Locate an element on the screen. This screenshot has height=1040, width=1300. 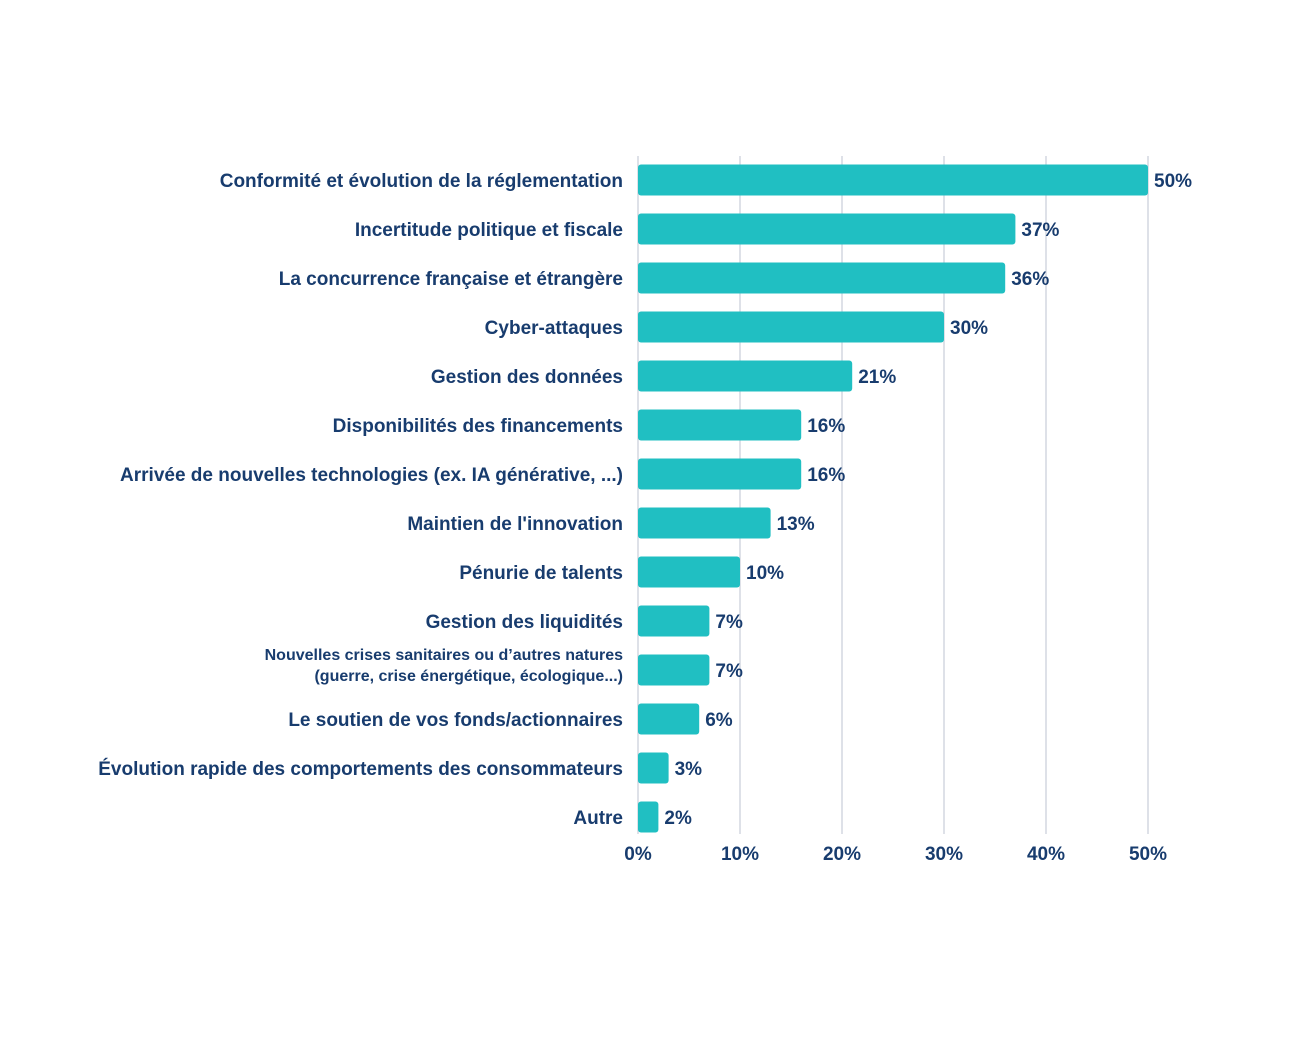
x-tick-label: 40% is located at coordinates (1046, 854).